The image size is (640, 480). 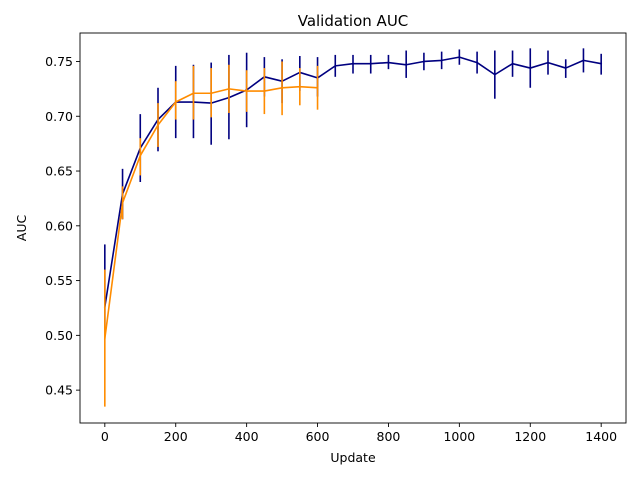 I want to click on x-tick-label: 1400, so click(x=601, y=436).